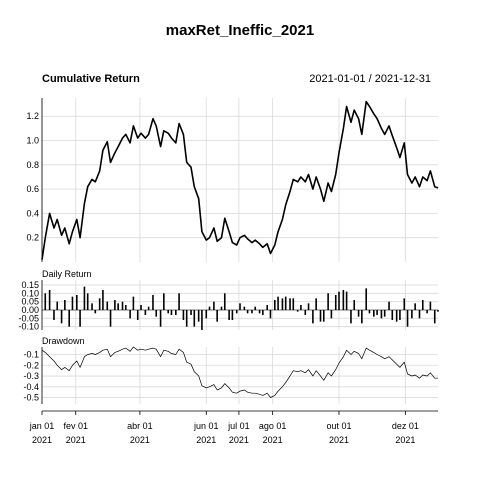 The image size is (480, 480). I want to click on xtick-label-month: jun 01, so click(206, 426).